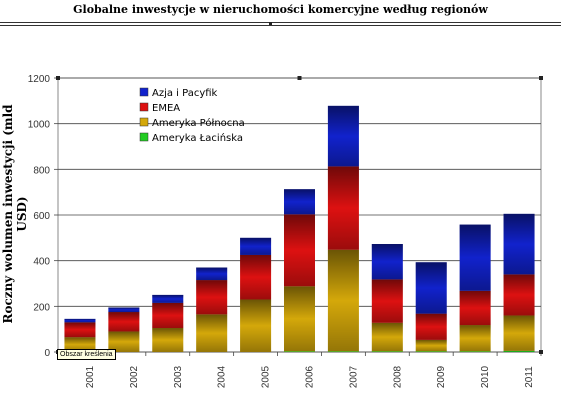 This screenshot has width=561, height=400. I want to click on title-divider-second, so click(280, 25).